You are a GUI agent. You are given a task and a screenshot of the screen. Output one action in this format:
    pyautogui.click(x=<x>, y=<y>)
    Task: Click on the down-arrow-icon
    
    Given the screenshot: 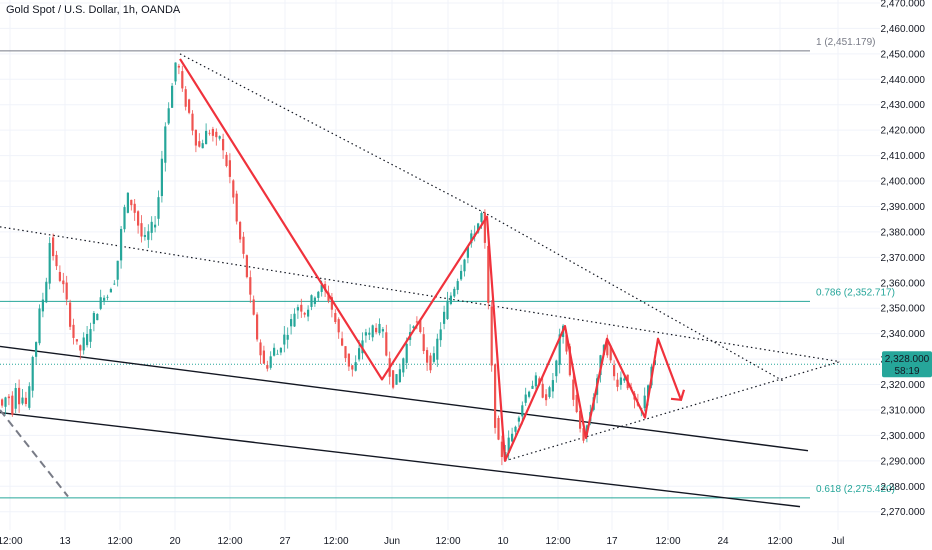 What is the action you would take?
    pyautogui.click(x=678, y=395)
    